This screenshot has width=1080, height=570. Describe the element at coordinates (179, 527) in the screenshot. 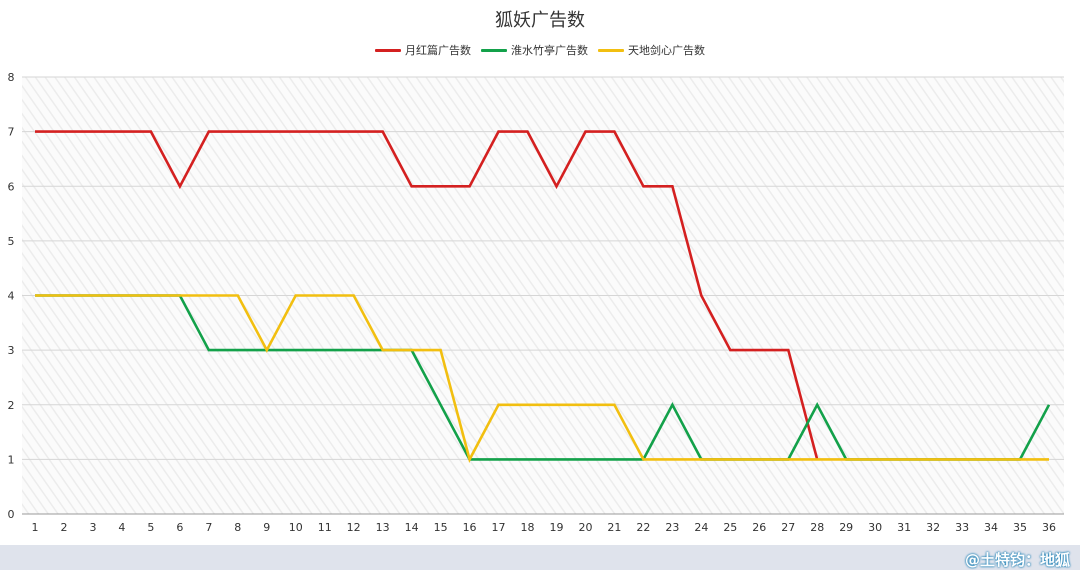

I see `x-tick-label: 6` at that location.